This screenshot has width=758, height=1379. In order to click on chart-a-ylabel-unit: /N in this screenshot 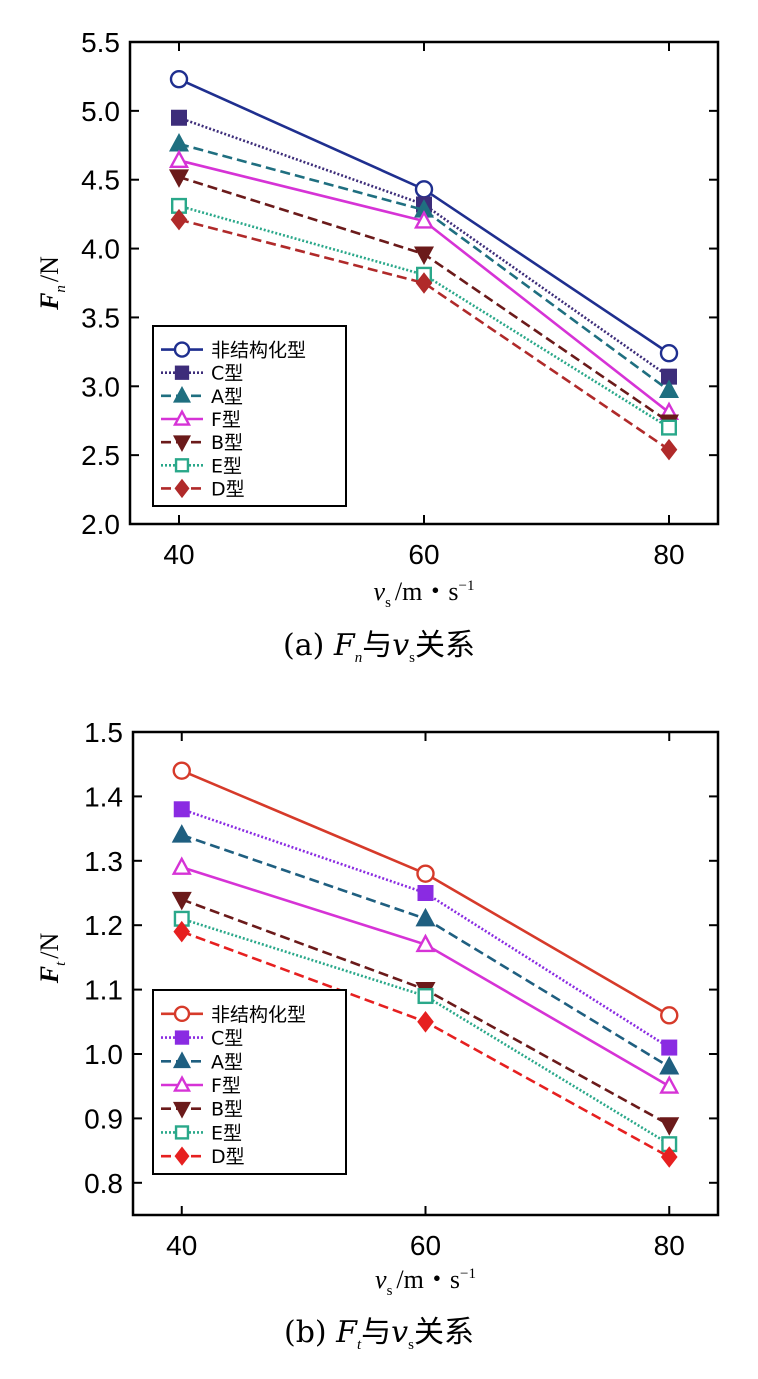, I will do `click(49, 269)`.